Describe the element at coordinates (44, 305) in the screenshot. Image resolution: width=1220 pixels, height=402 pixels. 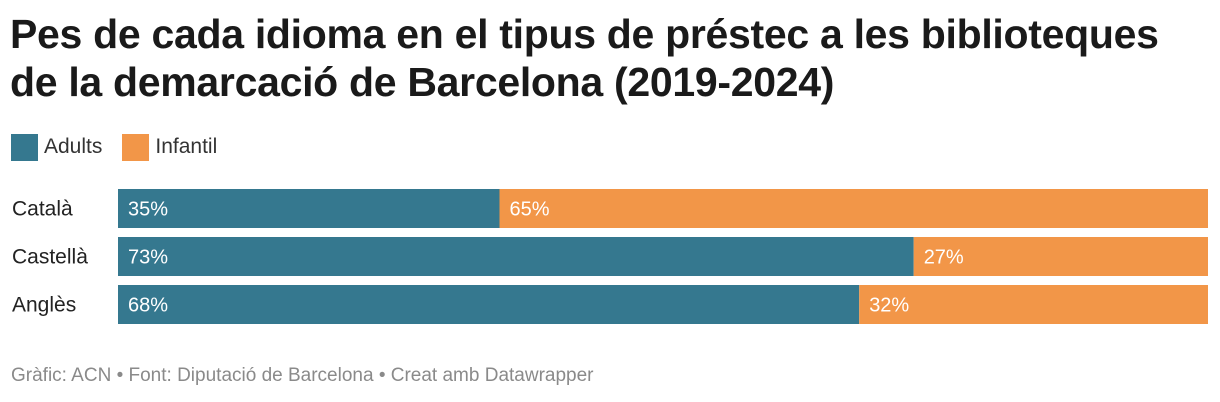
I see `row-label-angles: Anglès` at that location.